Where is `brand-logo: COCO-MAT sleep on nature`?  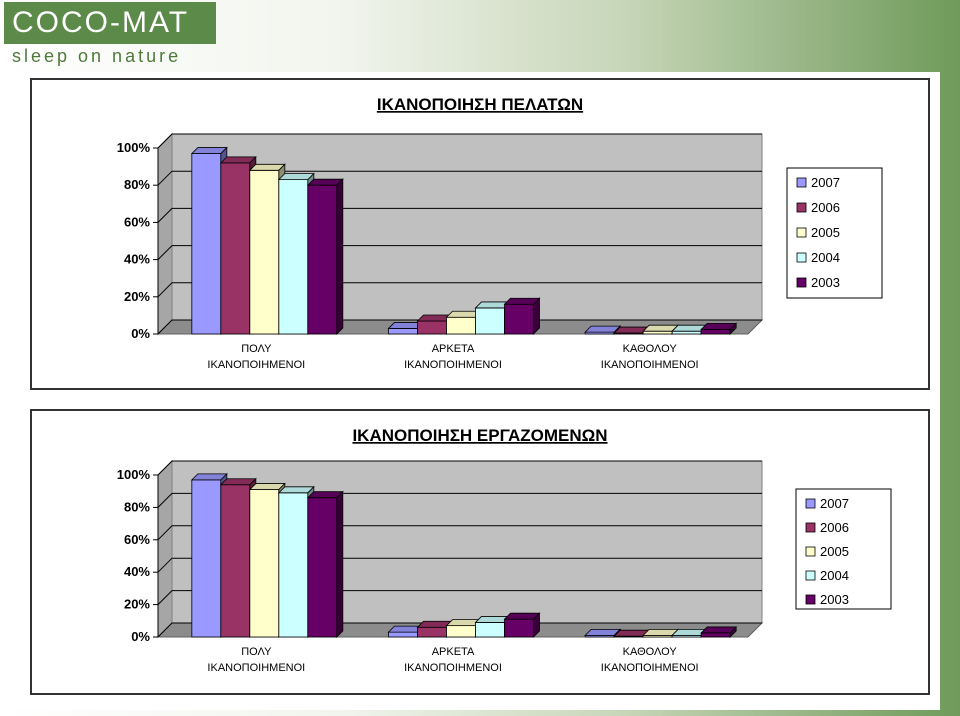
brand-logo: COCO-MAT sleep on nature is located at coordinates (112, 37).